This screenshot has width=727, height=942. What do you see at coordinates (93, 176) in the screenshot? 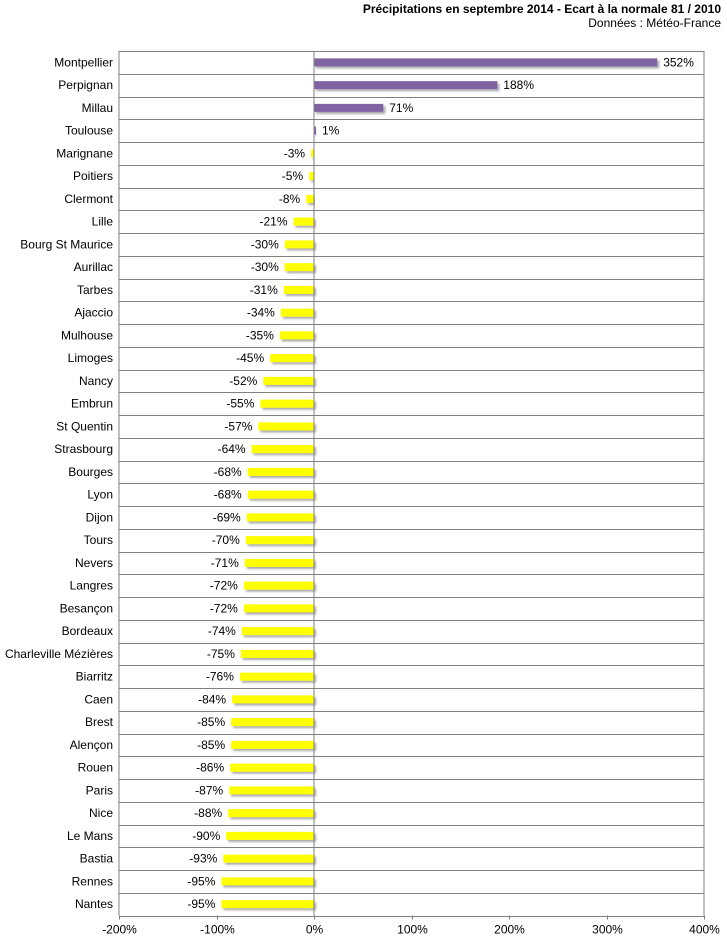
I see `category-label: Poitiers` at bounding box center [93, 176].